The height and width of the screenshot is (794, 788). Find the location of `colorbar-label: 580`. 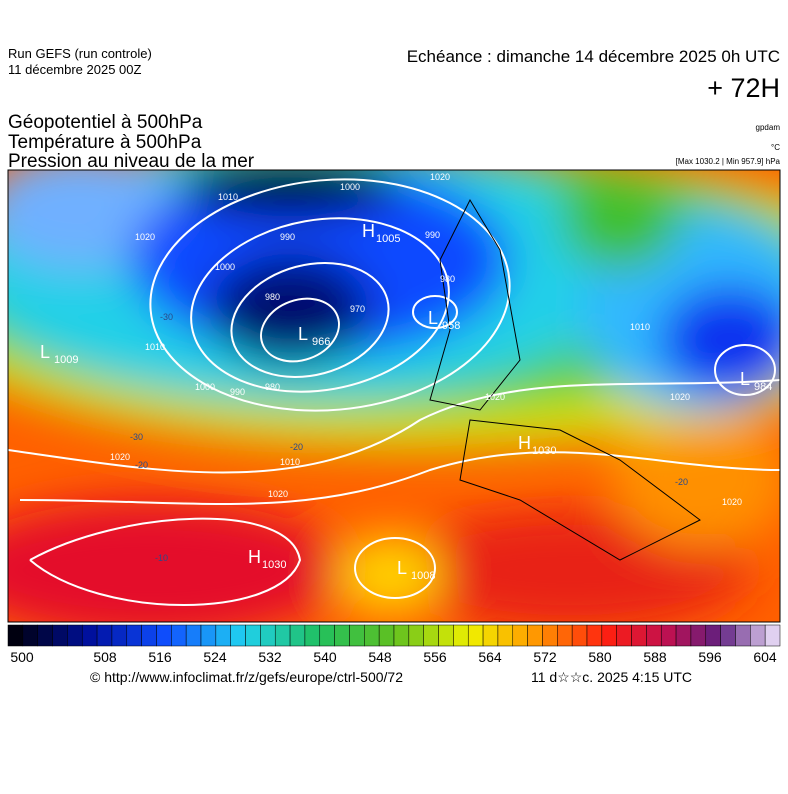

colorbar-label: 580 is located at coordinates (600, 657).